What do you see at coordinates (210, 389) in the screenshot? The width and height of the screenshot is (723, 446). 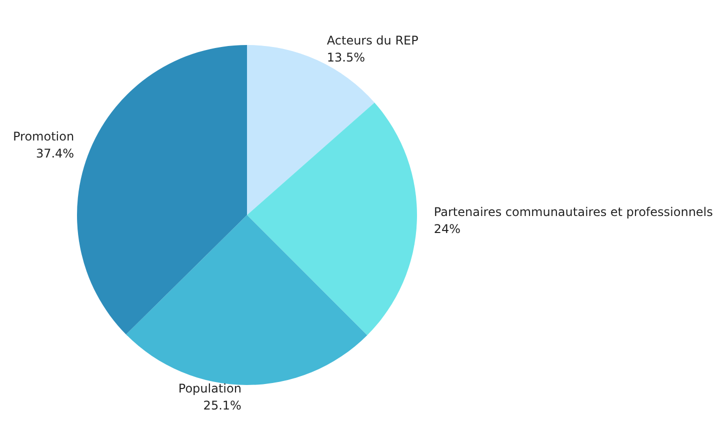 I see `slice-label: Population` at bounding box center [210, 389].